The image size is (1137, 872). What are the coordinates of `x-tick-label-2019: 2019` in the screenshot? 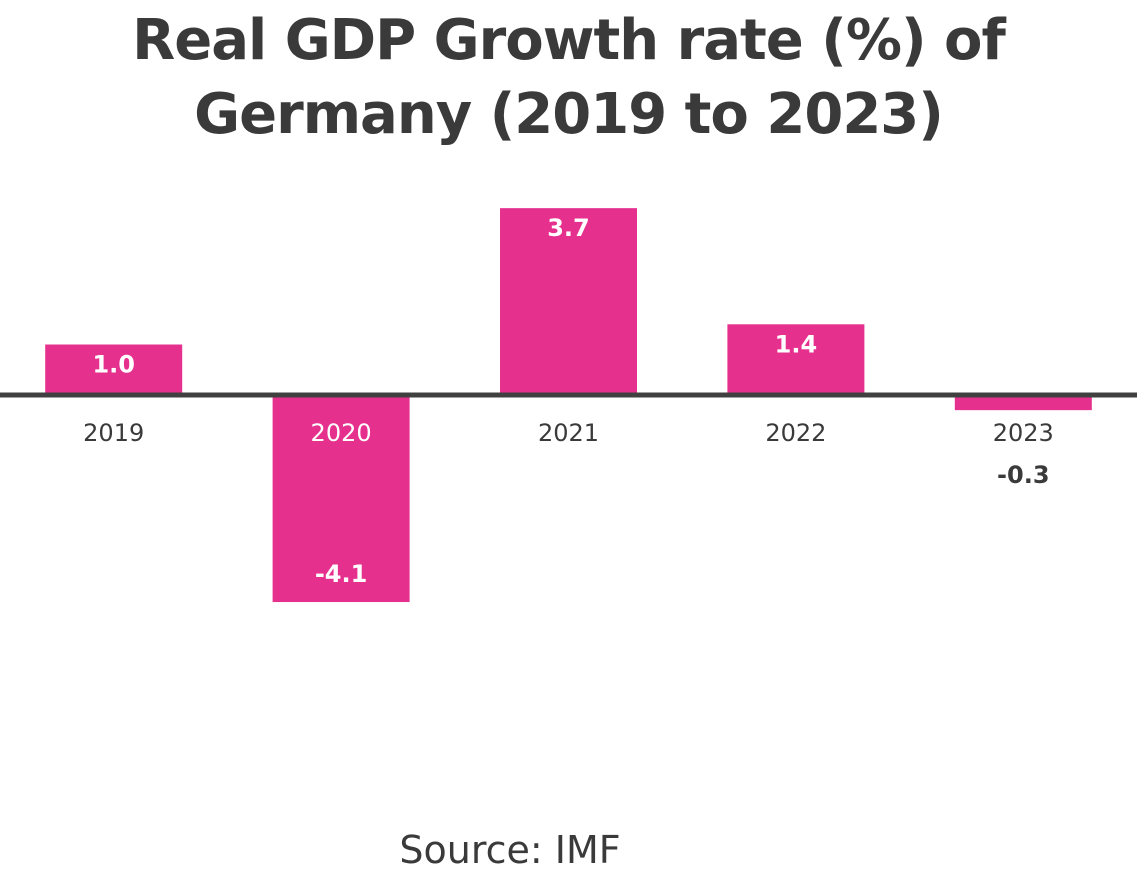 It's located at (113, 433).